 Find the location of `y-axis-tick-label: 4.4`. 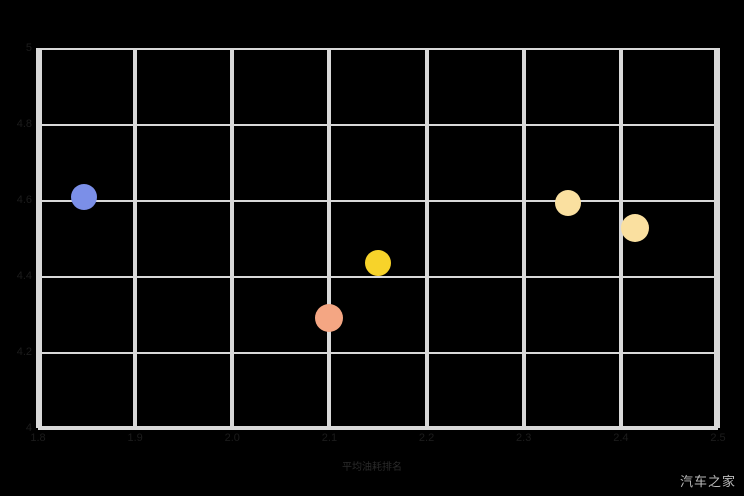

y-axis-tick-label: 4.4 is located at coordinates (24, 276).